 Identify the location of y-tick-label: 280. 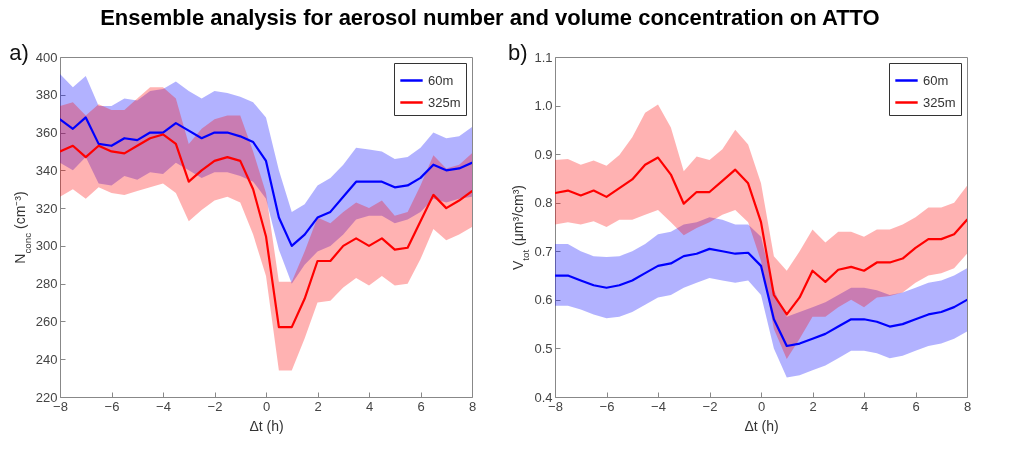
(46, 284).